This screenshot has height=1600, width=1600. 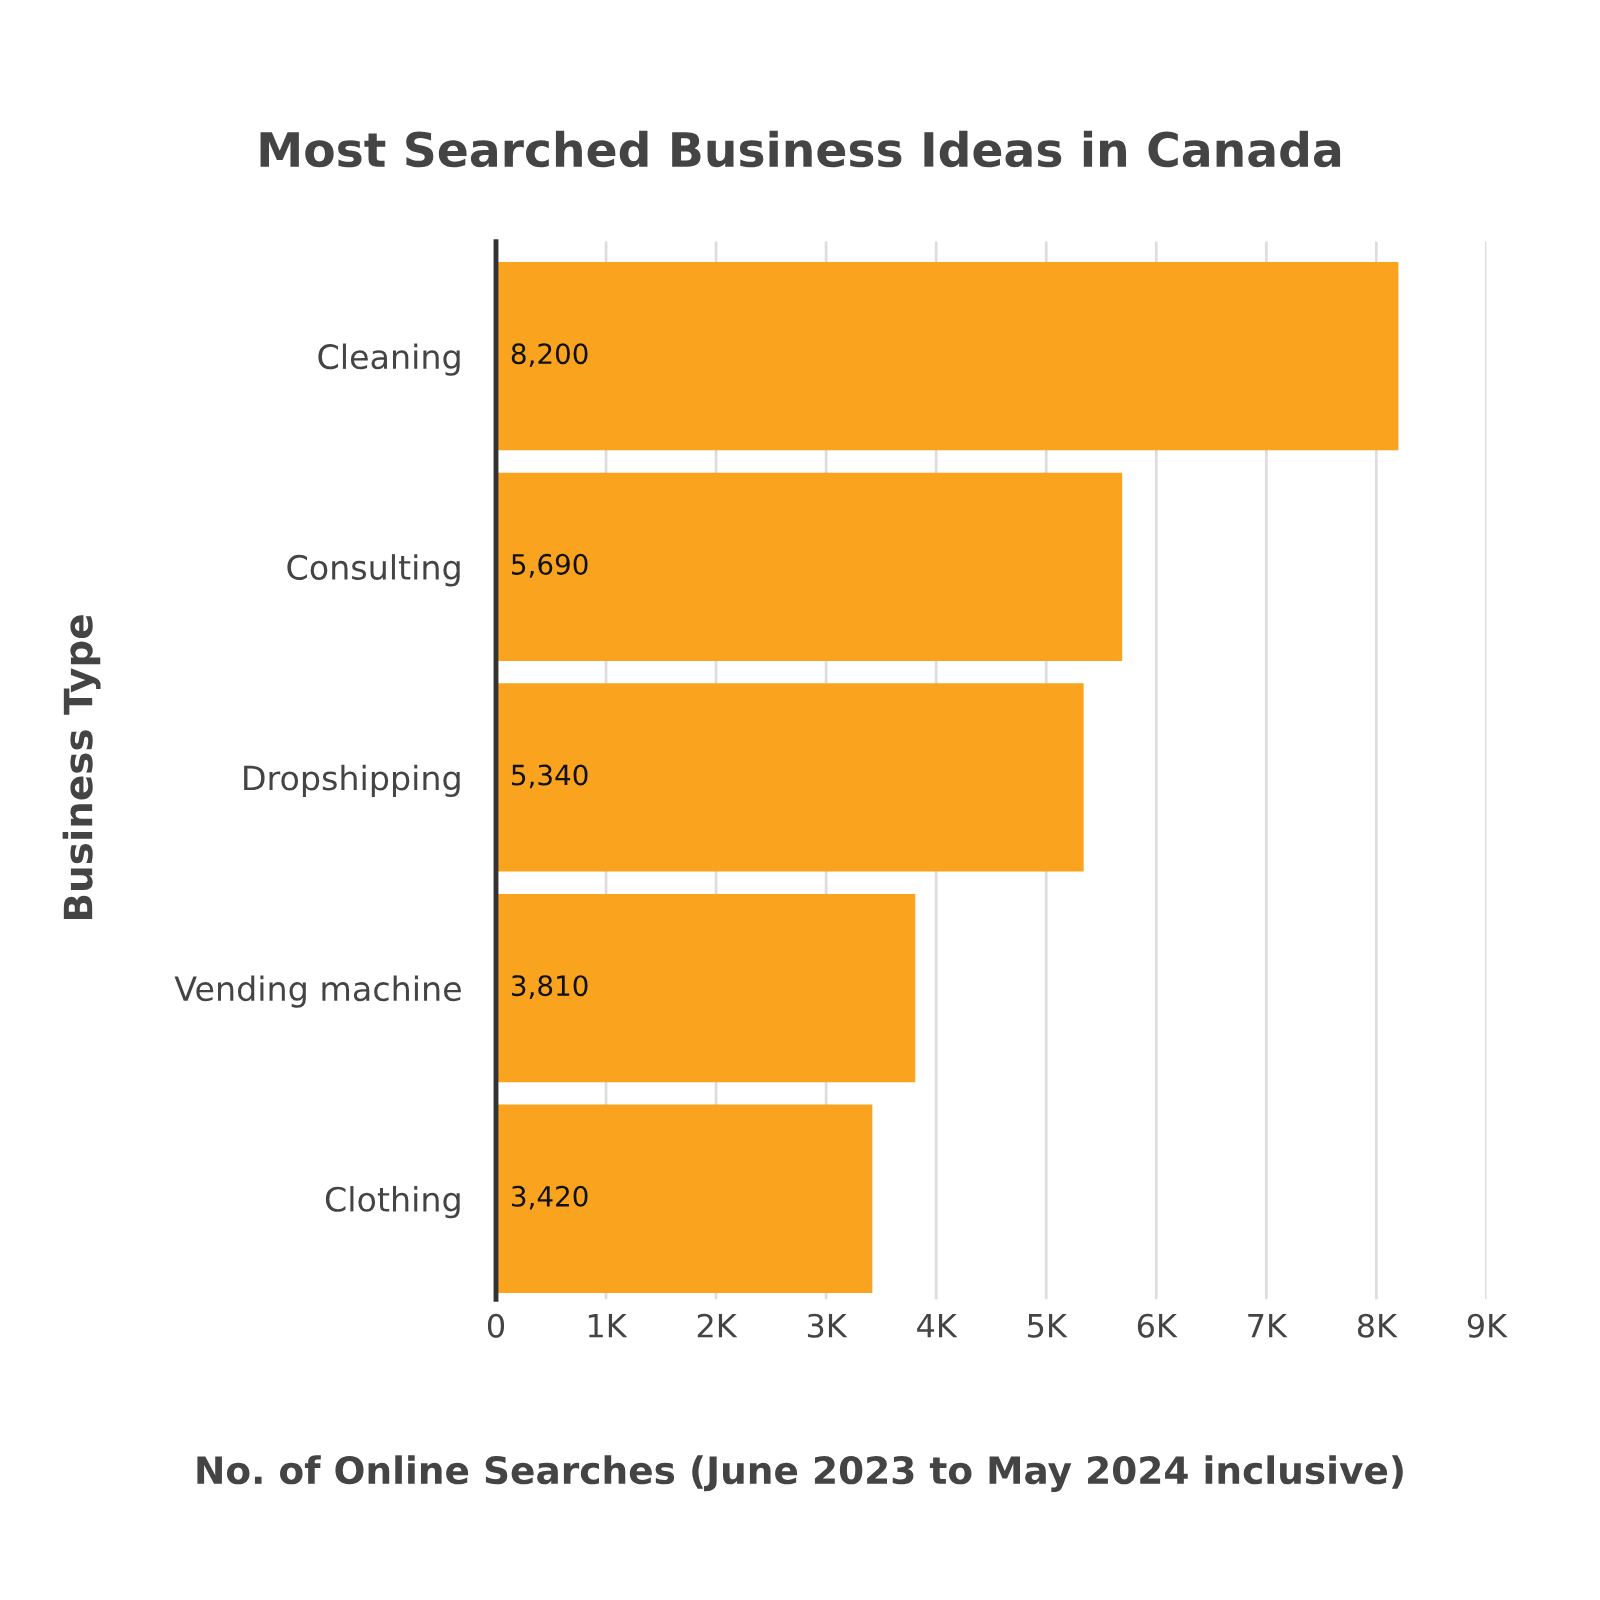 What do you see at coordinates (1048, 1326) in the screenshot?
I see `x-tick-label: 5K` at bounding box center [1048, 1326].